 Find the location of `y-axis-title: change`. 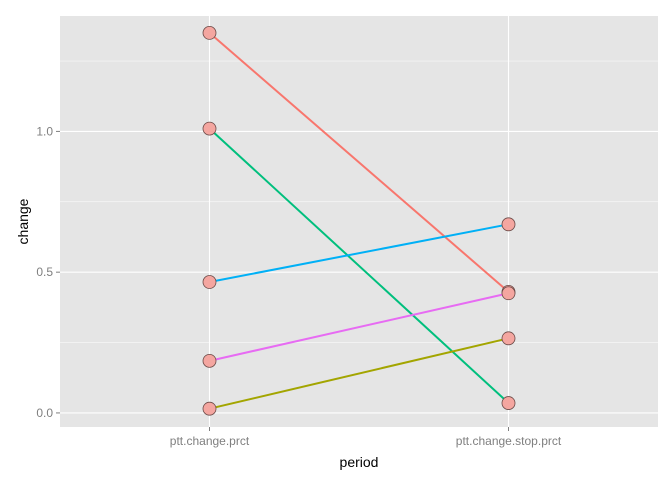

y-axis-title: change is located at coordinates (23, 221).